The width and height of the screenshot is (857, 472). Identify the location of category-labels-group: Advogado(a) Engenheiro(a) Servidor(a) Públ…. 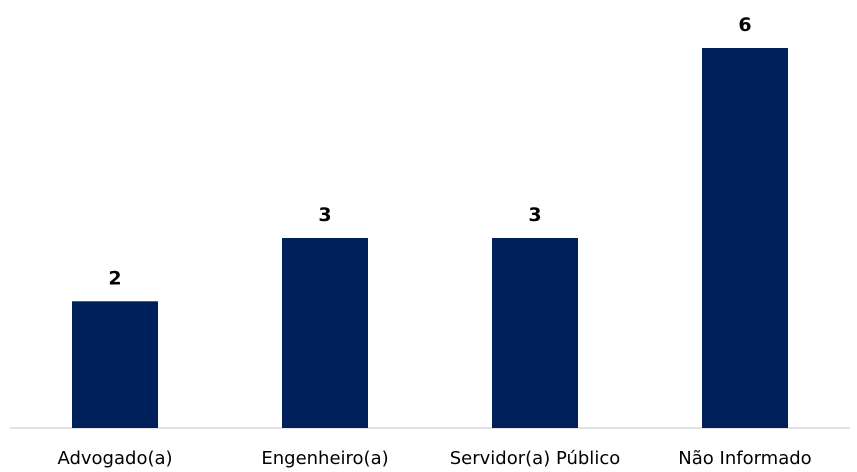
(434, 458).